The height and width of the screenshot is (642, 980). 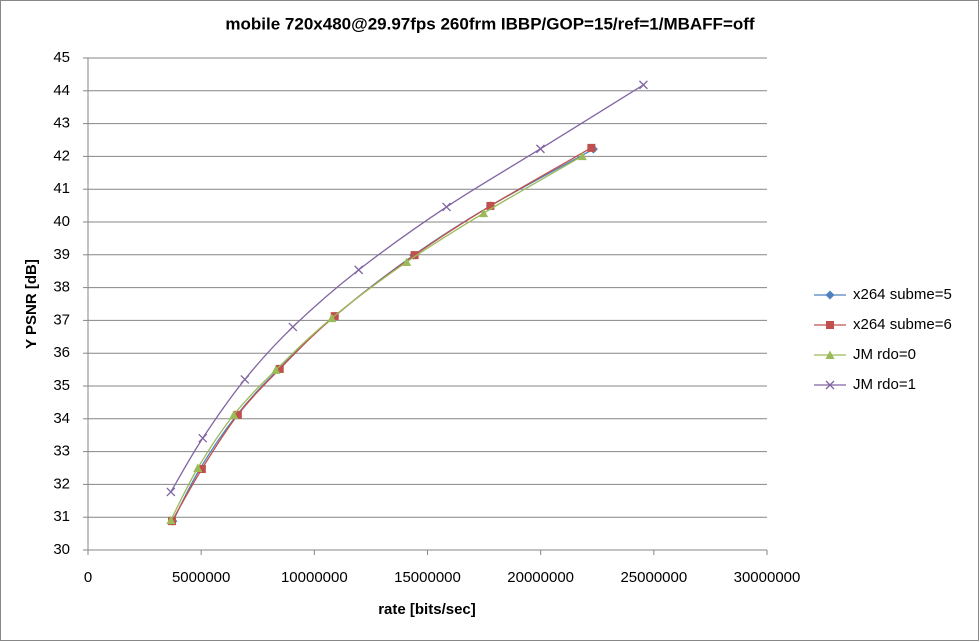 What do you see at coordinates (902, 294) in the screenshot?
I see `legend-label: x264 subme=5` at bounding box center [902, 294].